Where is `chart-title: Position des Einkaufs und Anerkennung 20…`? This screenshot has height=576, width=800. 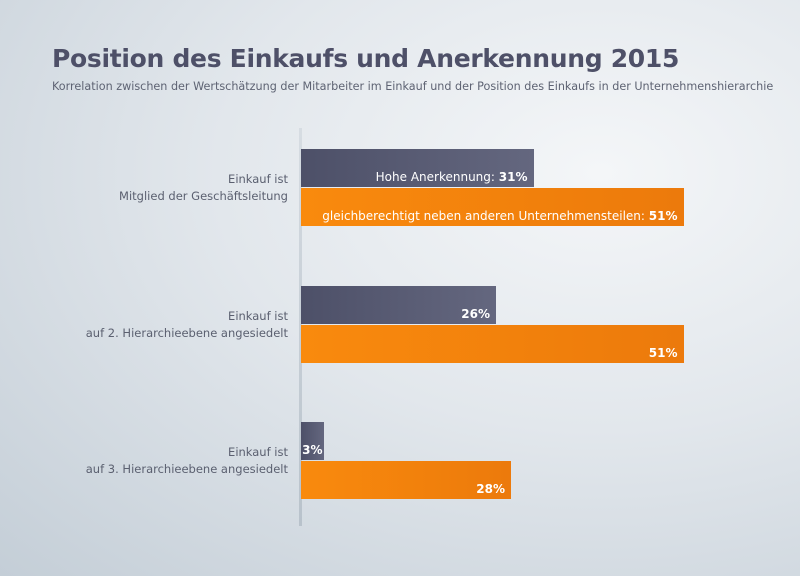 chart-title: Position des Einkaufs und Anerkennung 20… is located at coordinates (366, 58).